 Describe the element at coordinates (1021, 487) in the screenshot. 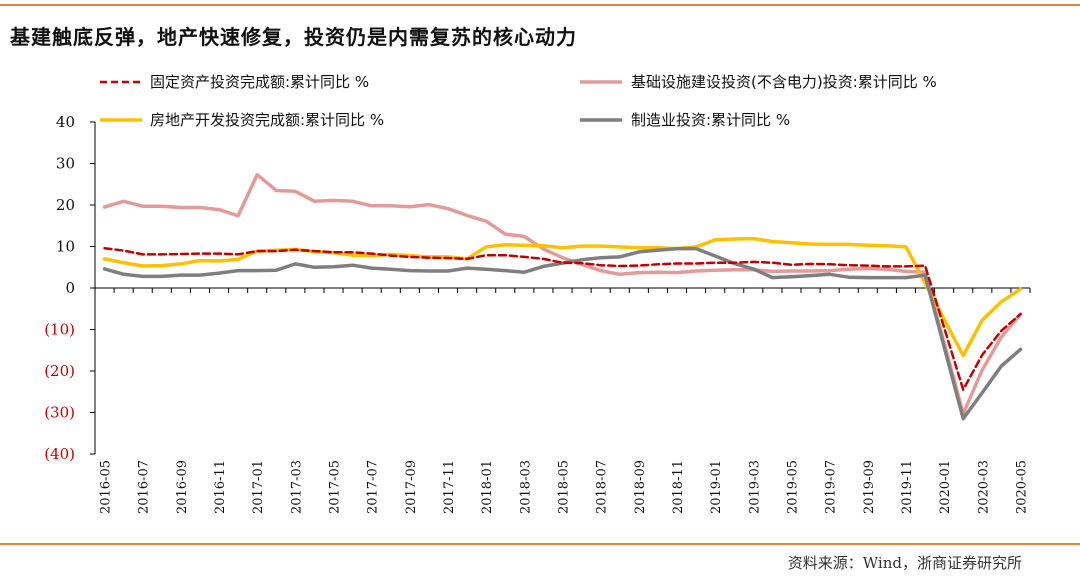

I see `x-tick-label: 2020-05` at that location.